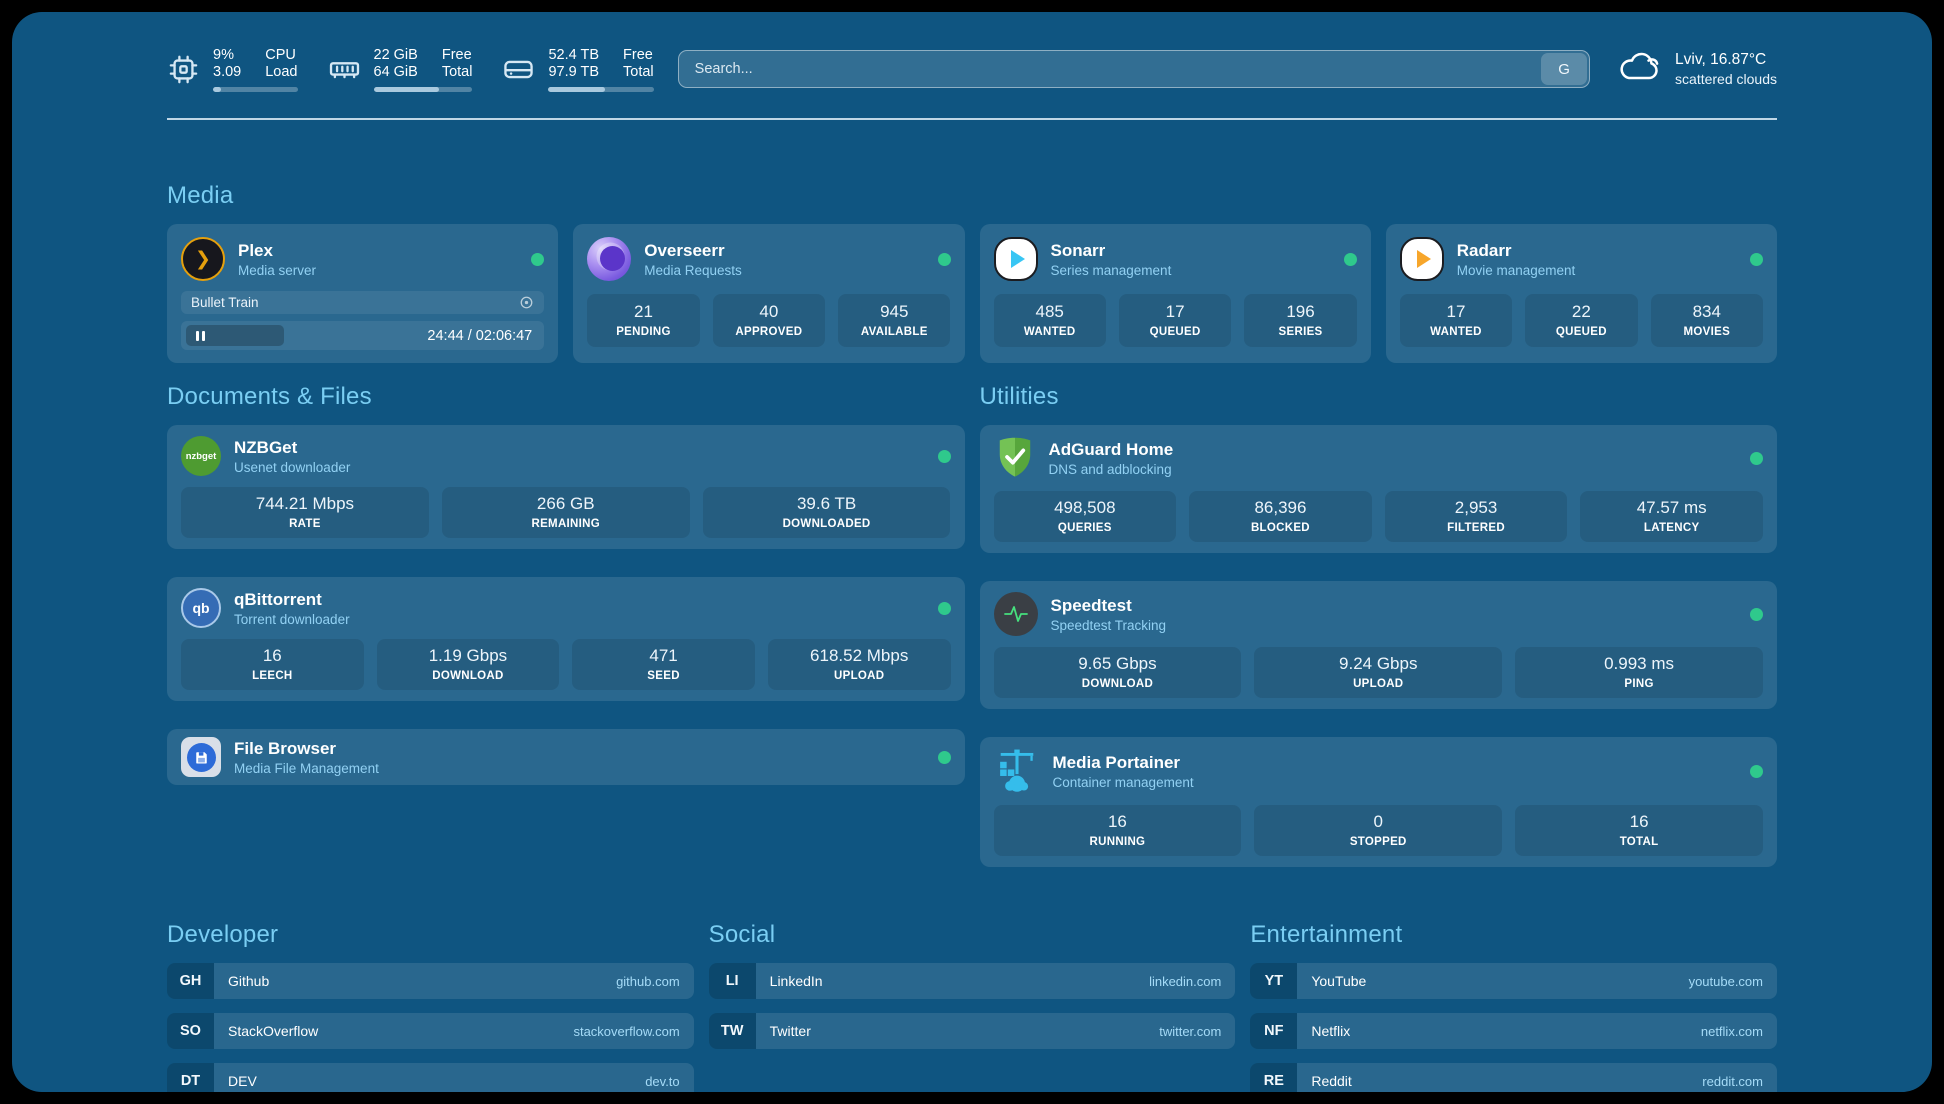 The height and width of the screenshot is (1104, 1944). Describe the element at coordinates (225, 302) in the screenshot. I see `now-playing-title: Bullet Train` at that location.